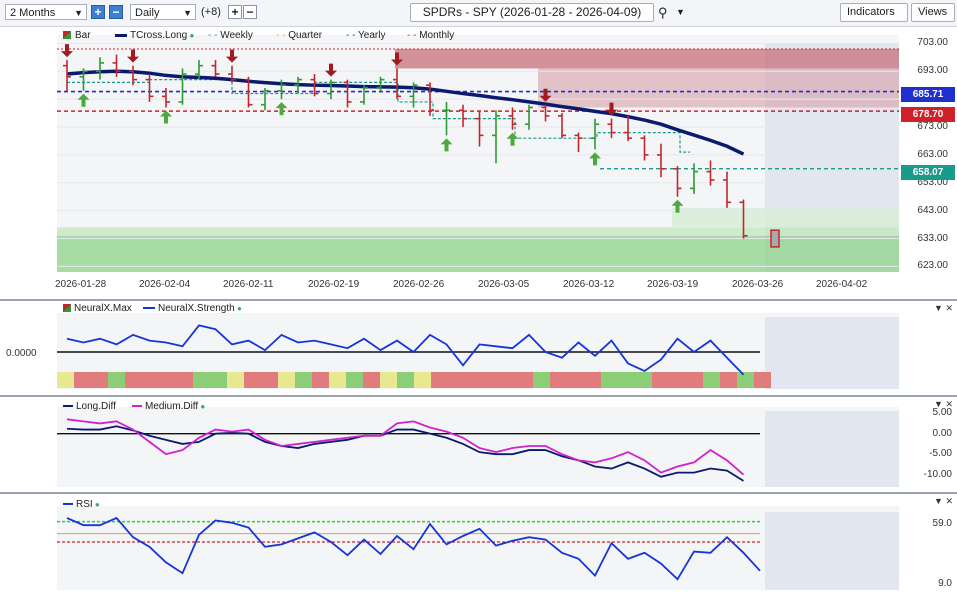 The image size is (957, 595). Describe the element at coordinates (663, 12) in the screenshot. I see `search-icon: ⚲` at that location.